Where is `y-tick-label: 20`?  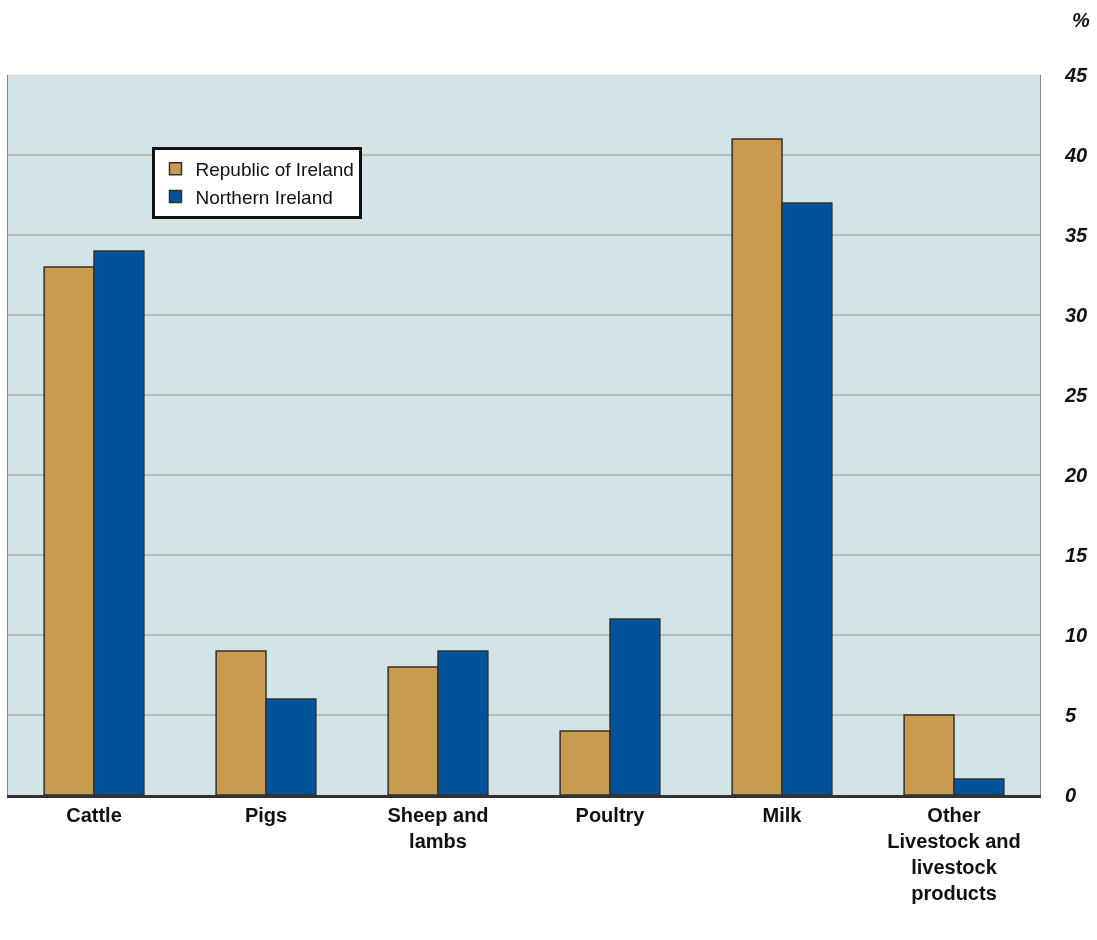 y-tick-label: 20 is located at coordinates (1076, 475).